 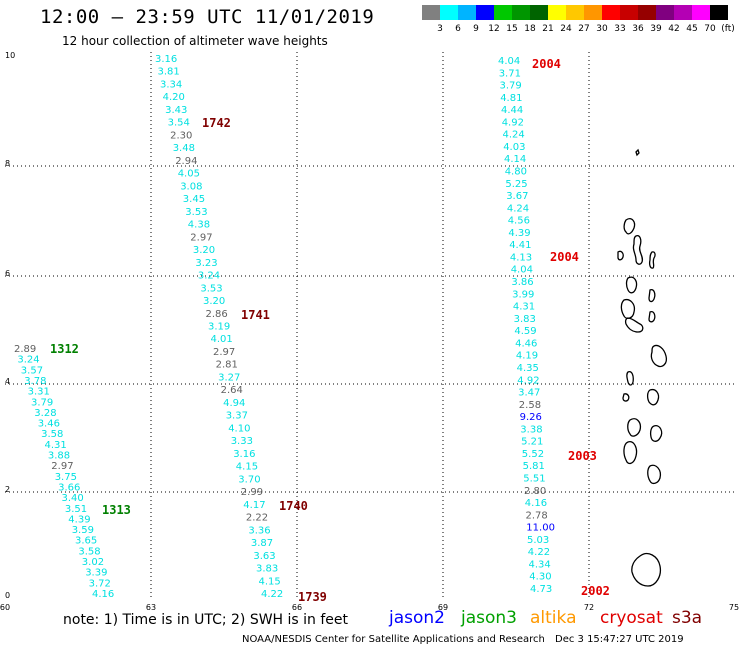 What do you see at coordinates (511, 86) in the screenshot?
I see `swh-value: 3.79` at bounding box center [511, 86].